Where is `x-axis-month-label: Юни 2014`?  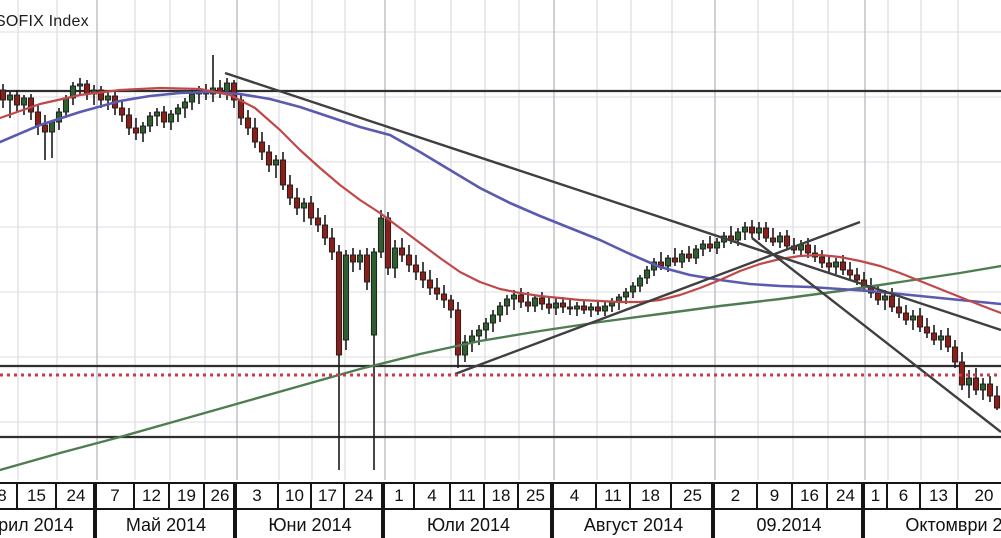
x-axis-month-label: Юни 2014 is located at coordinates (311, 524).